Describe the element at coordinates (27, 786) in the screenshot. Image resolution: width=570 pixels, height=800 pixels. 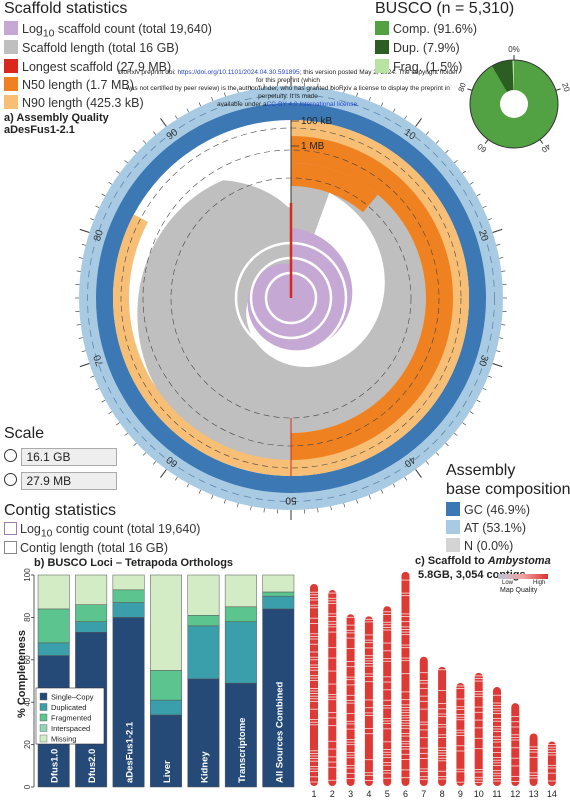
I see `b-y-tick-label: 0` at that location.